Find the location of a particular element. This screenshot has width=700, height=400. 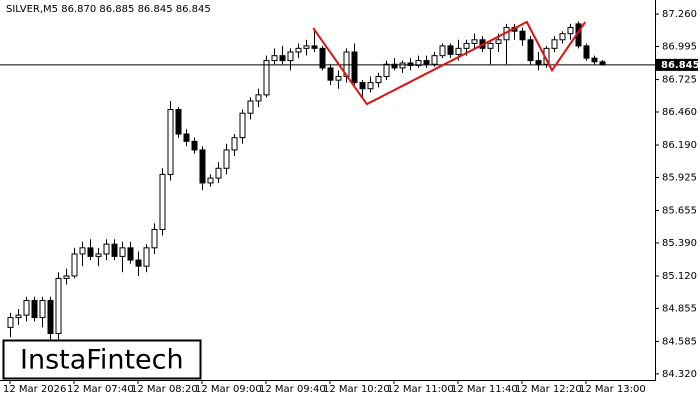

y-tick-label: 85.655 is located at coordinates (679, 210).